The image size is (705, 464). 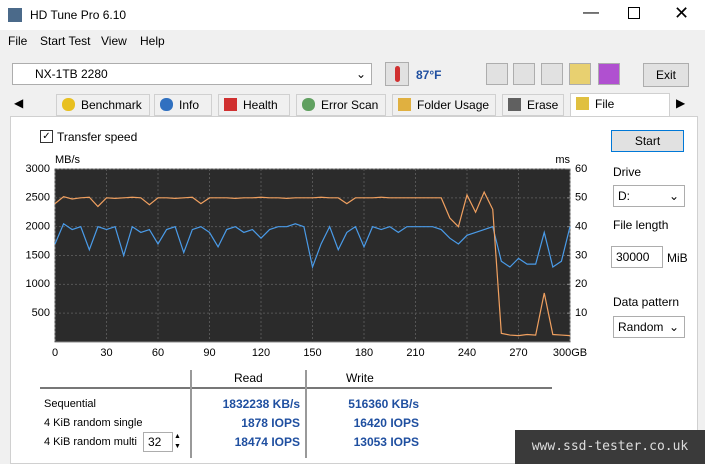 I want to click on minimize: —, so click(x=591, y=12).